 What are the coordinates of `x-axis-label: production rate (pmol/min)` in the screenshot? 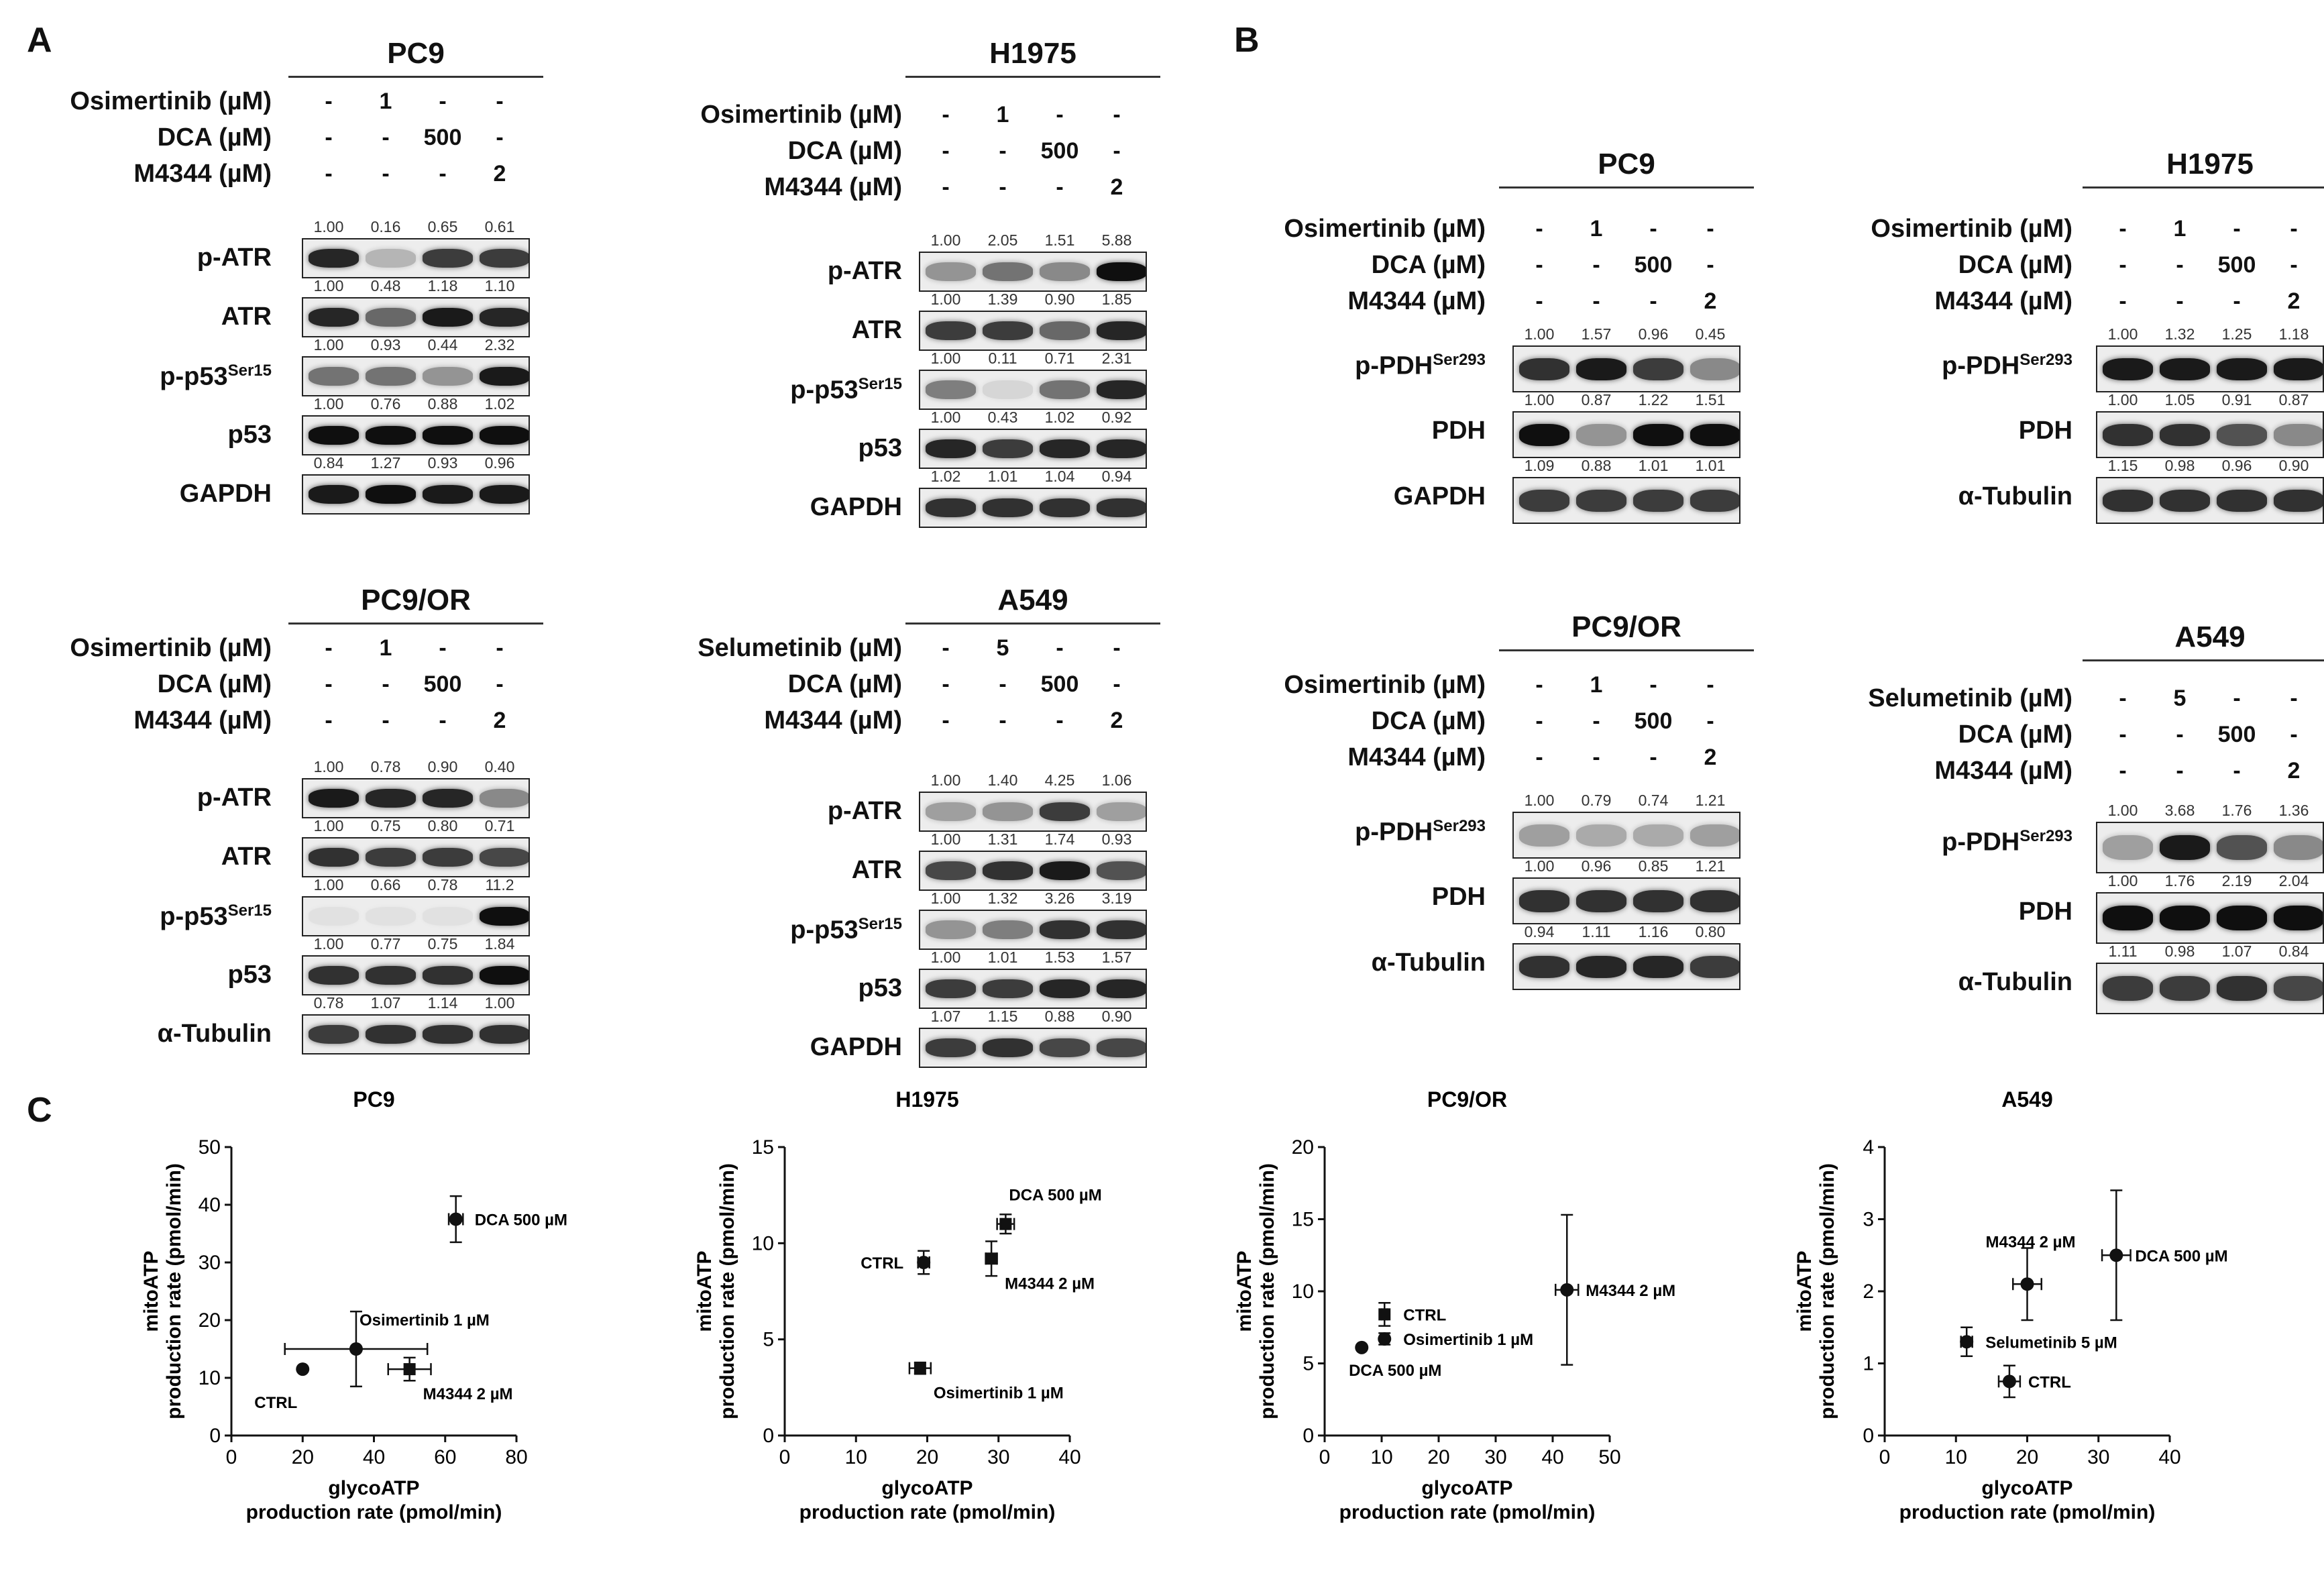 It's located at (927, 1512).